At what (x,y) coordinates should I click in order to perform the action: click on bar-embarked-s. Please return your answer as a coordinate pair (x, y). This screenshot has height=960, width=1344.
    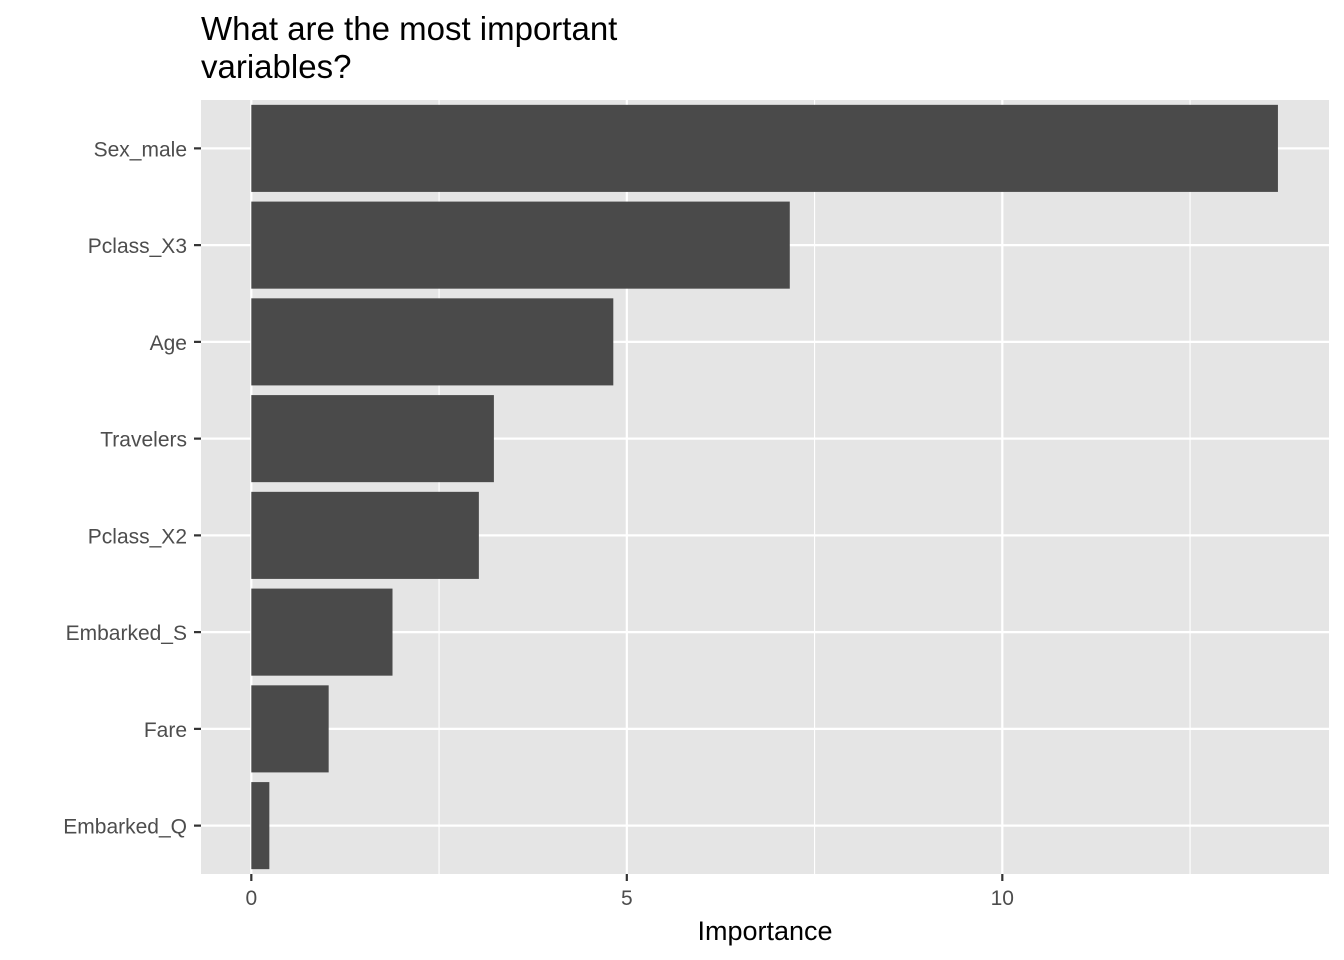
    Looking at the image, I should click on (322, 632).